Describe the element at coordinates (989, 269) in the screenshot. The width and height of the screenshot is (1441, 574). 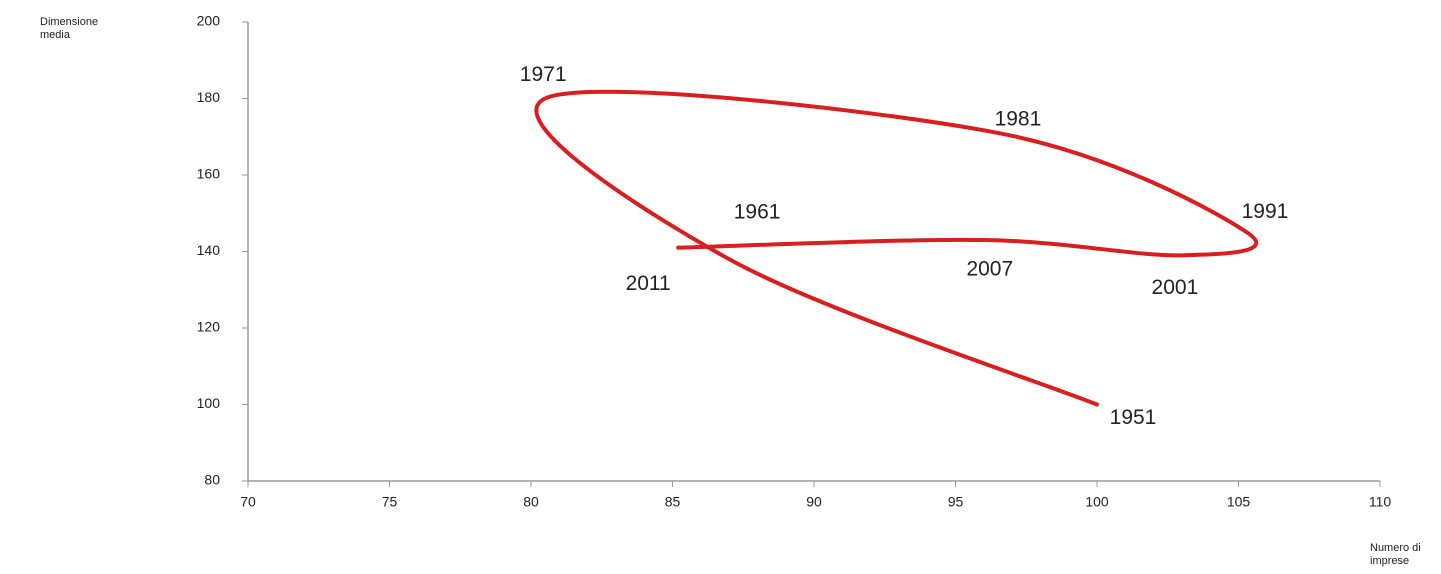
I see `point-label: 2007` at that location.